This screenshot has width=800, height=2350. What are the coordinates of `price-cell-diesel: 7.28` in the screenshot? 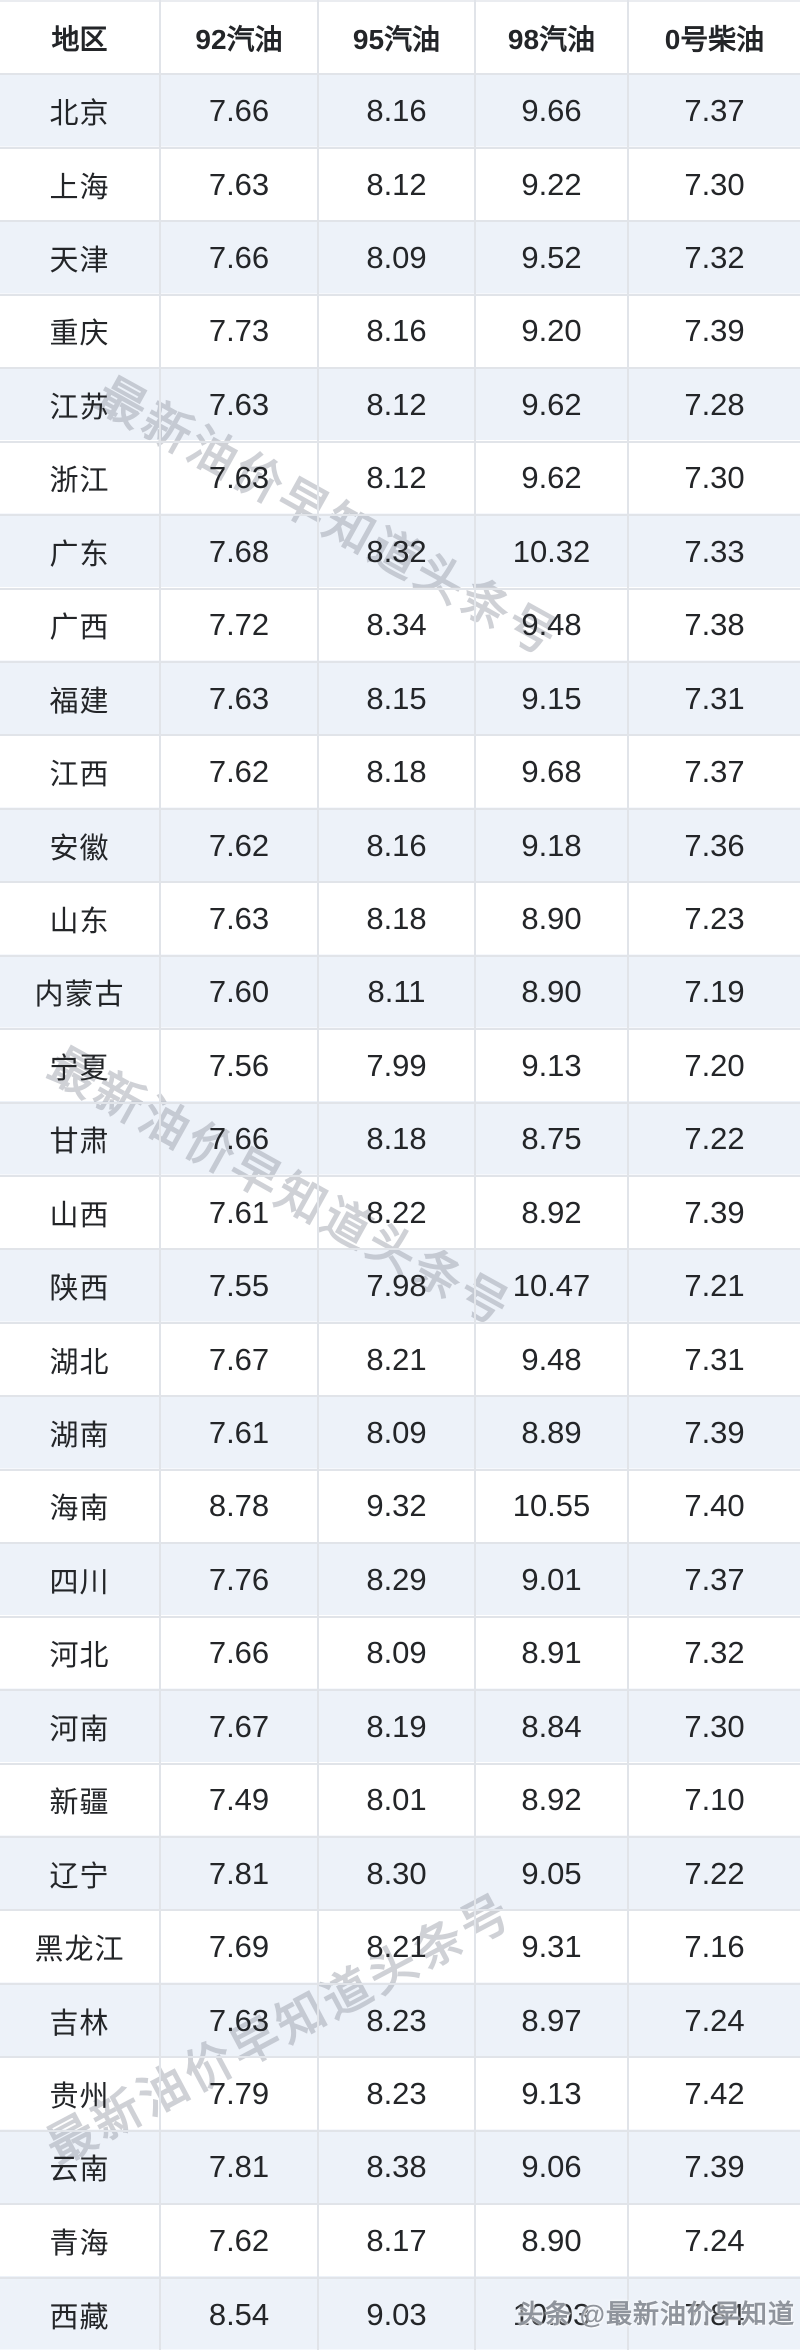 It's located at (713, 405).